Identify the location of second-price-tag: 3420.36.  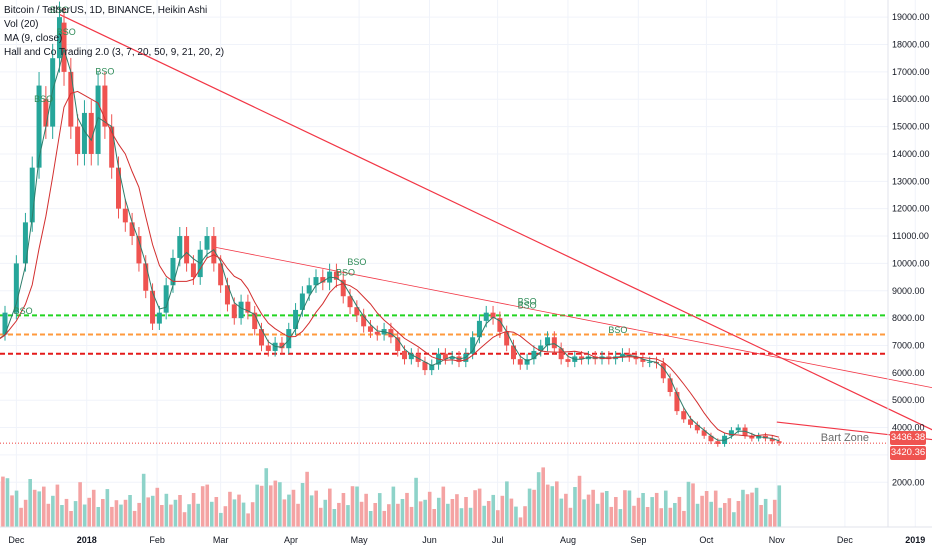
(908, 453).